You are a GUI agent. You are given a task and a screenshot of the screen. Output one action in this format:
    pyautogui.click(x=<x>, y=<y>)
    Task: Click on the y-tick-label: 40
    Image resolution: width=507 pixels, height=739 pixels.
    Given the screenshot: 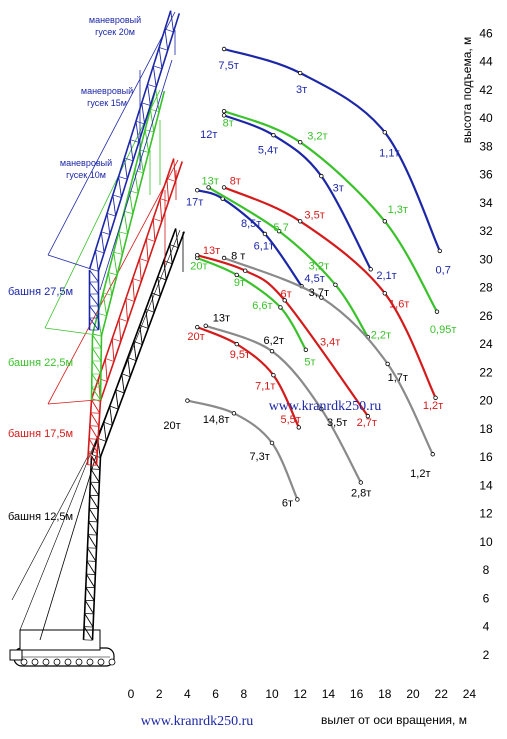 What is the action you would take?
    pyautogui.click(x=486, y=118)
    